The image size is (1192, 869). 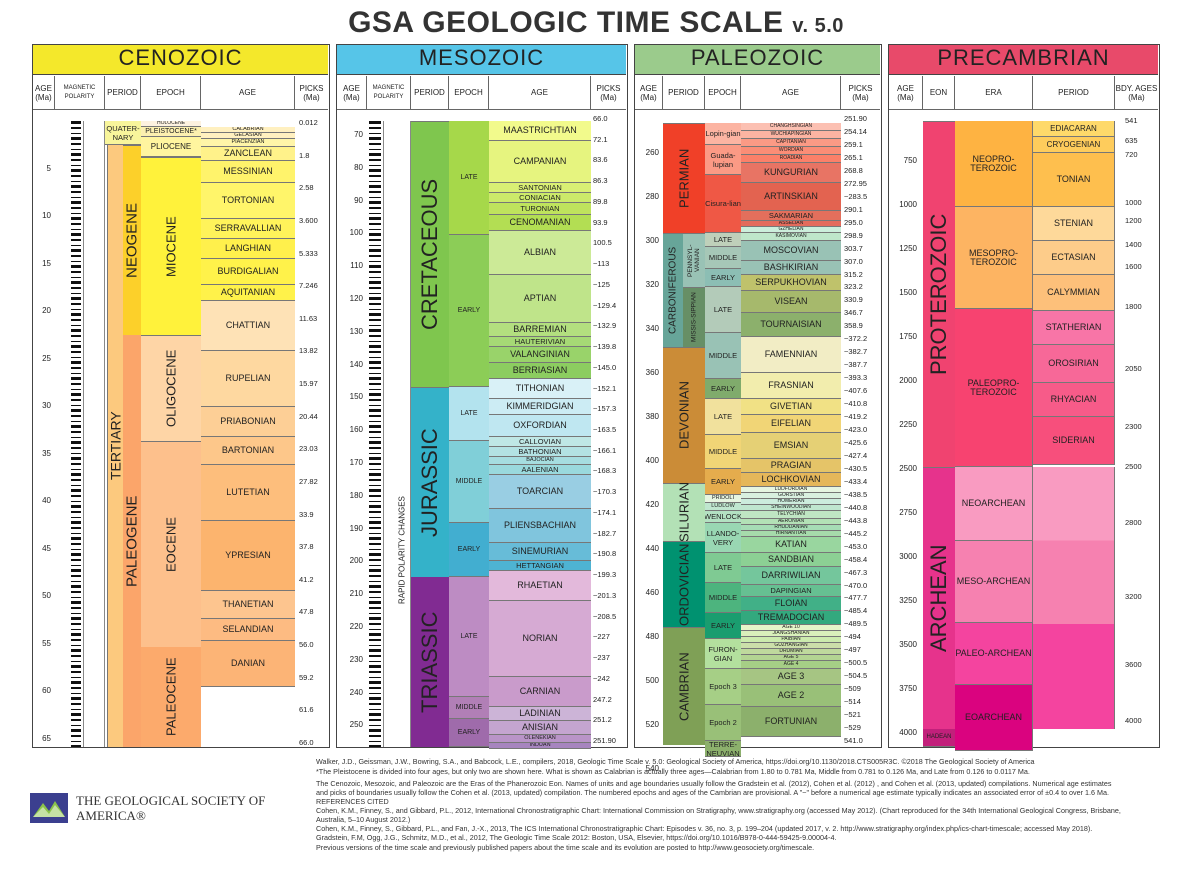 I want to click on boundary-age: 2050, so click(x=1133, y=368).